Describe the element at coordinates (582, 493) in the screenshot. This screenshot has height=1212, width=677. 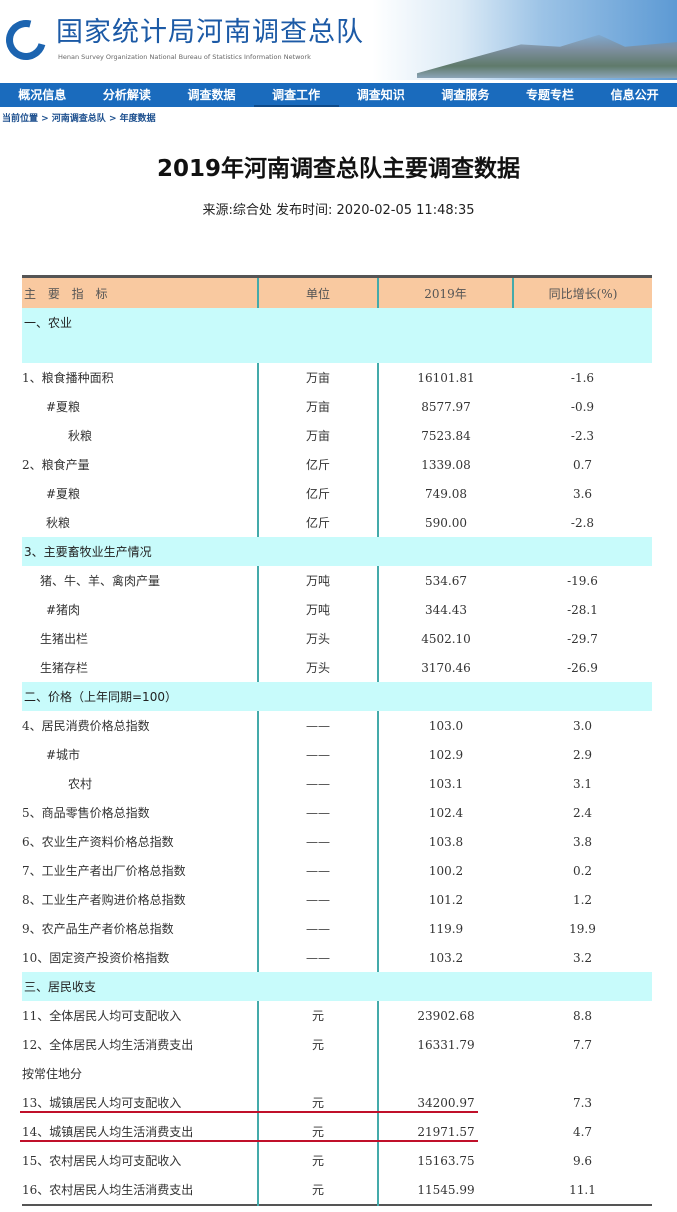
I see `growth-cell: 3.6` at that location.